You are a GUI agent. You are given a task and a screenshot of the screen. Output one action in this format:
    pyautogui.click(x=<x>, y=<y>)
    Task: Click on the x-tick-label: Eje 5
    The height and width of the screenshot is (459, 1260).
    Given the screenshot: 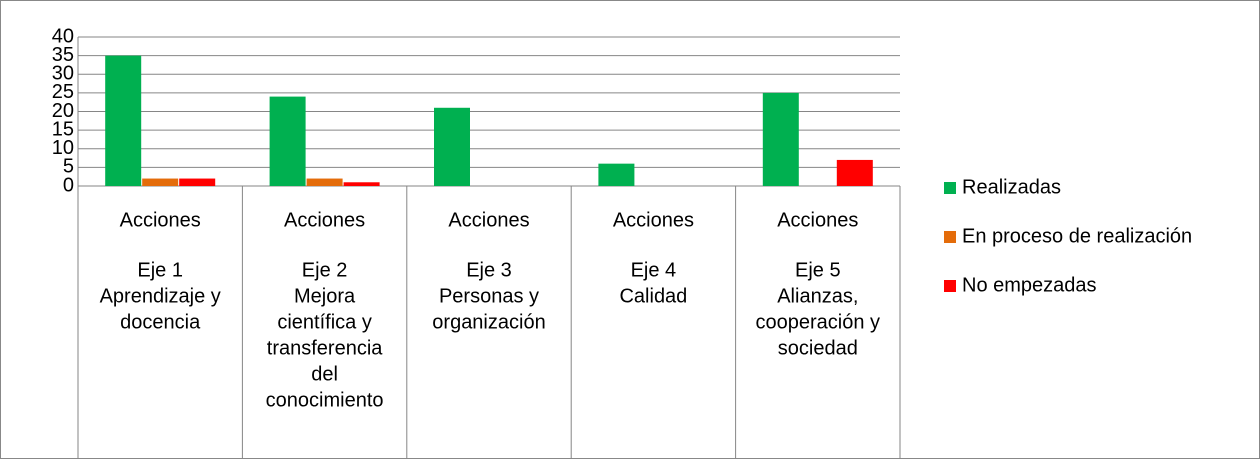 What is the action you would take?
    pyautogui.click(x=818, y=270)
    